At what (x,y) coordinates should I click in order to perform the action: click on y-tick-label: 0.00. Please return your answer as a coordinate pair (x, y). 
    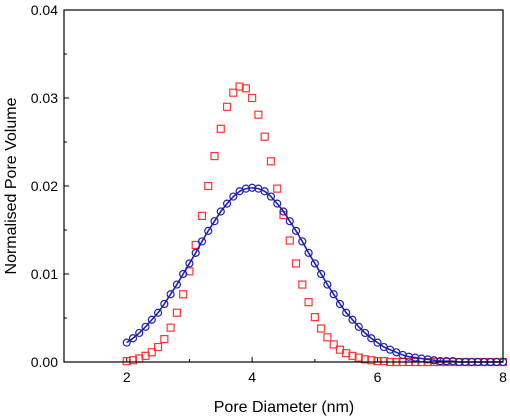
    Looking at the image, I should click on (44, 362).